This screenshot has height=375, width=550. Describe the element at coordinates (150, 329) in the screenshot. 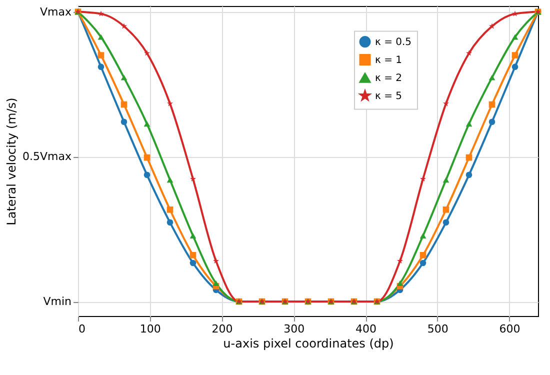

I see `x-tick-label: 100` at that location.